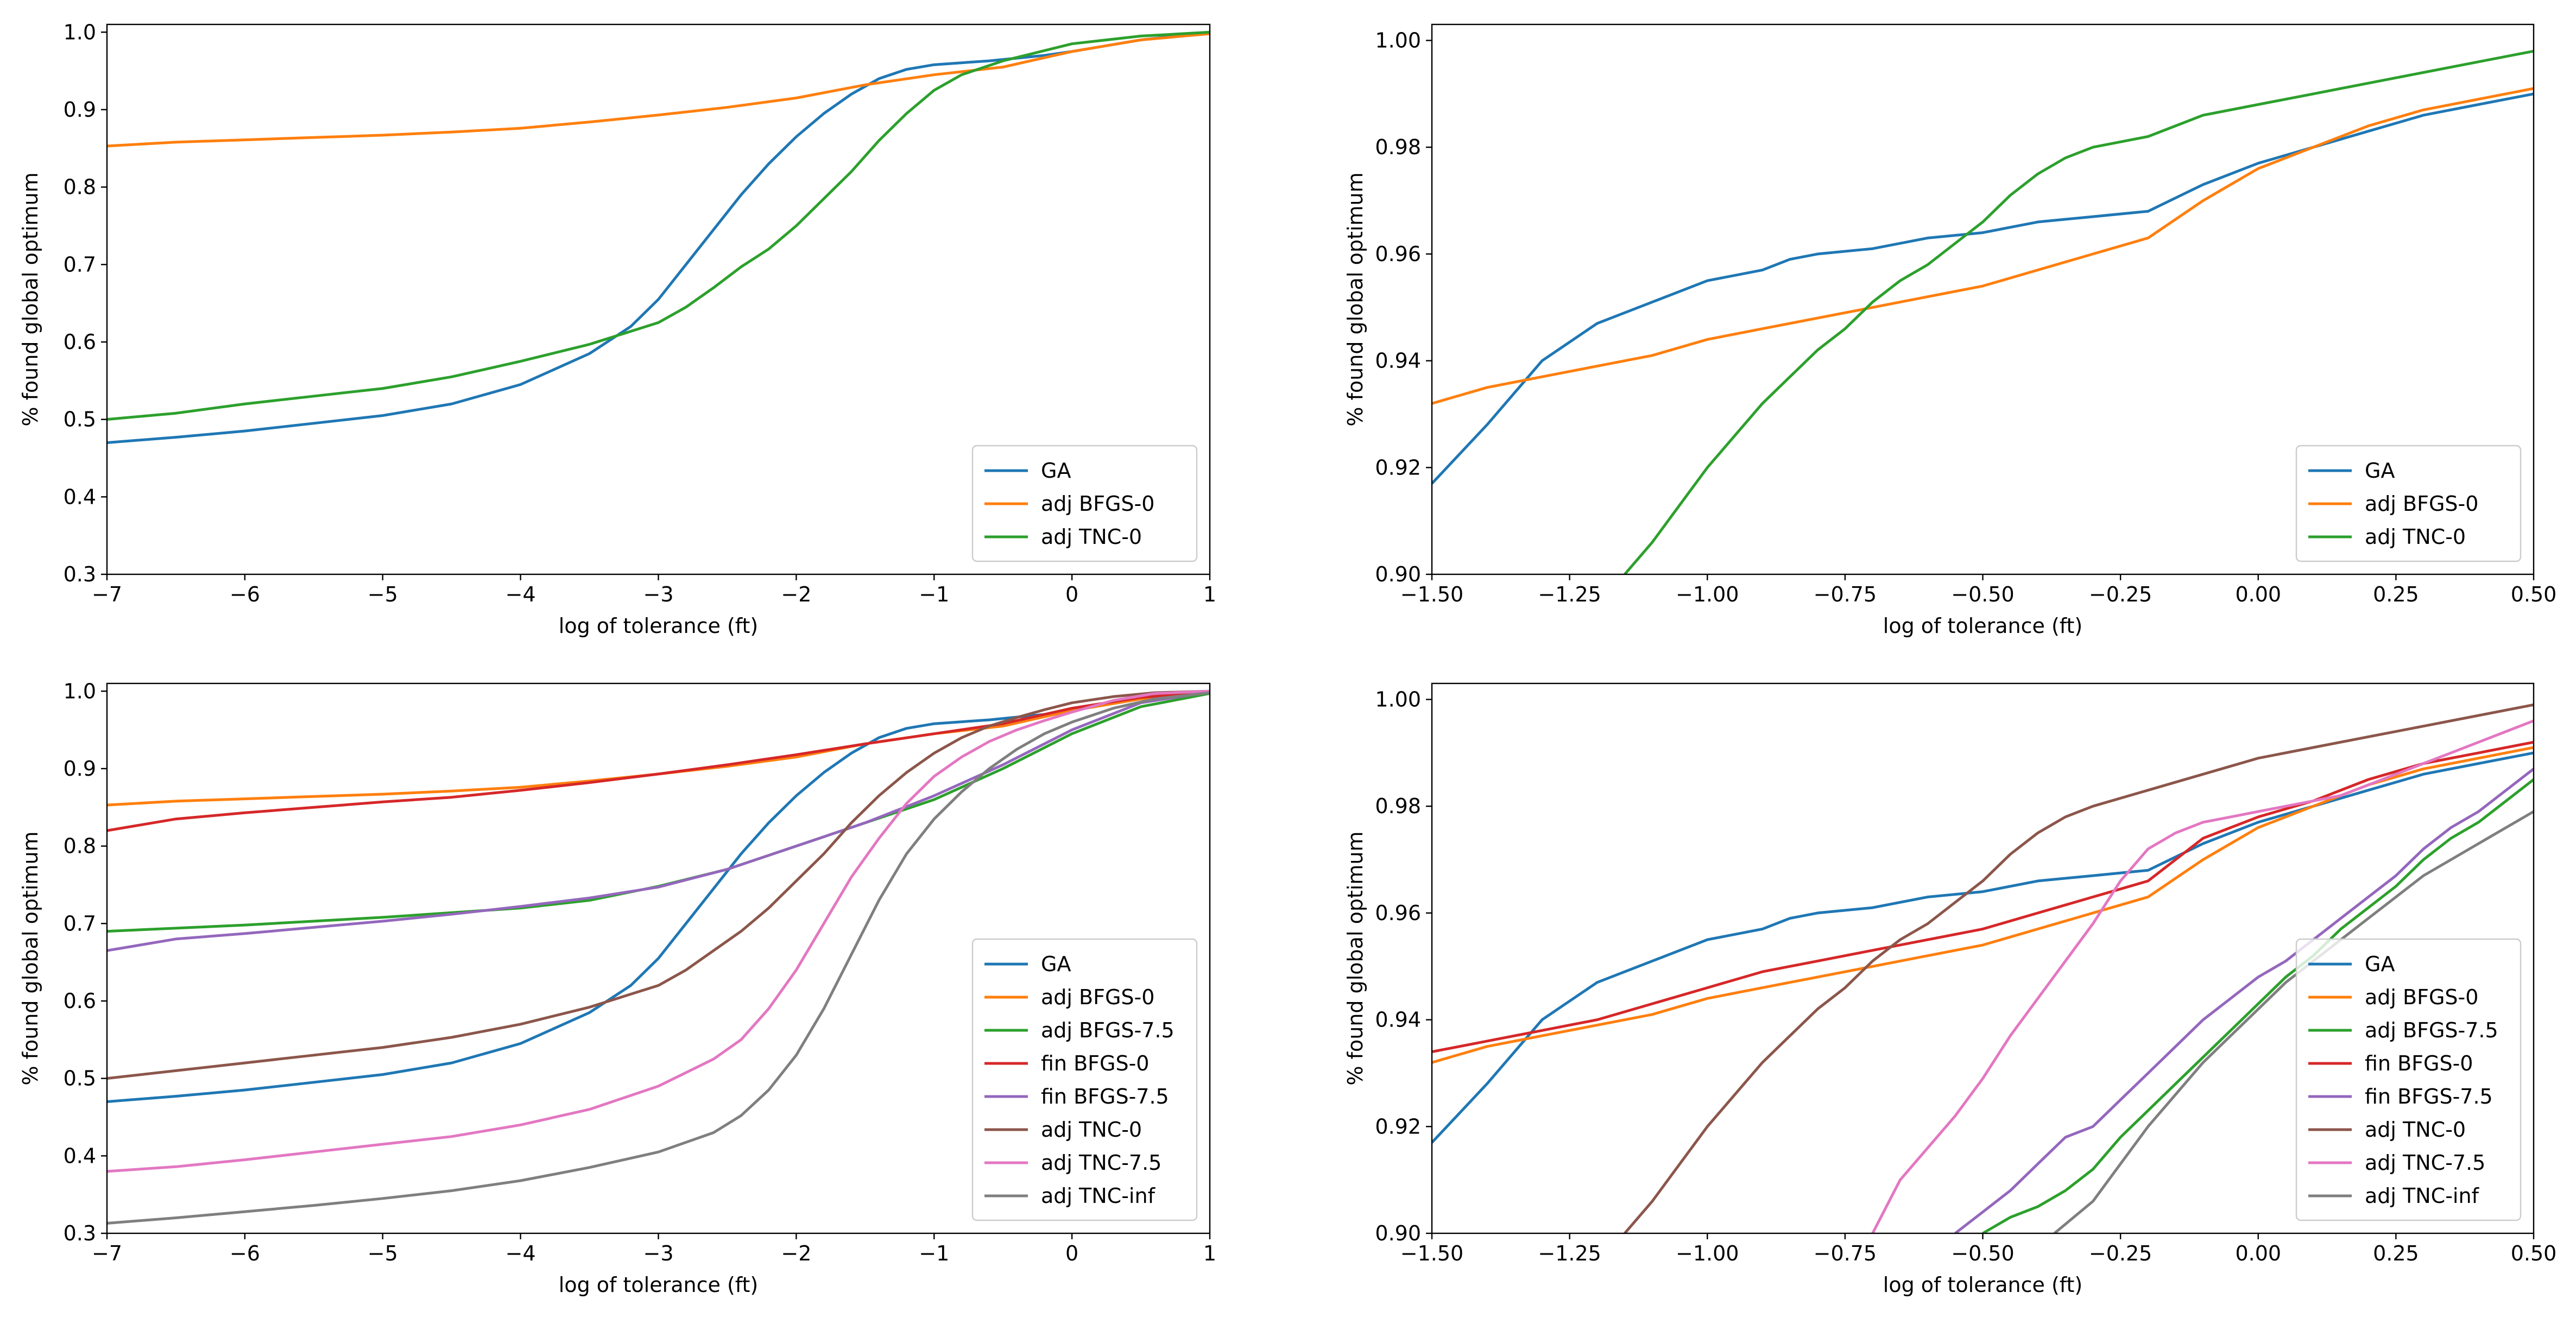 The height and width of the screenshot is (1318, 2576). What do you see at coordinates (1398, 1126) in the screenshot?
I see `y-tick-label: 0.92` at bounding box center [1398, 1126].